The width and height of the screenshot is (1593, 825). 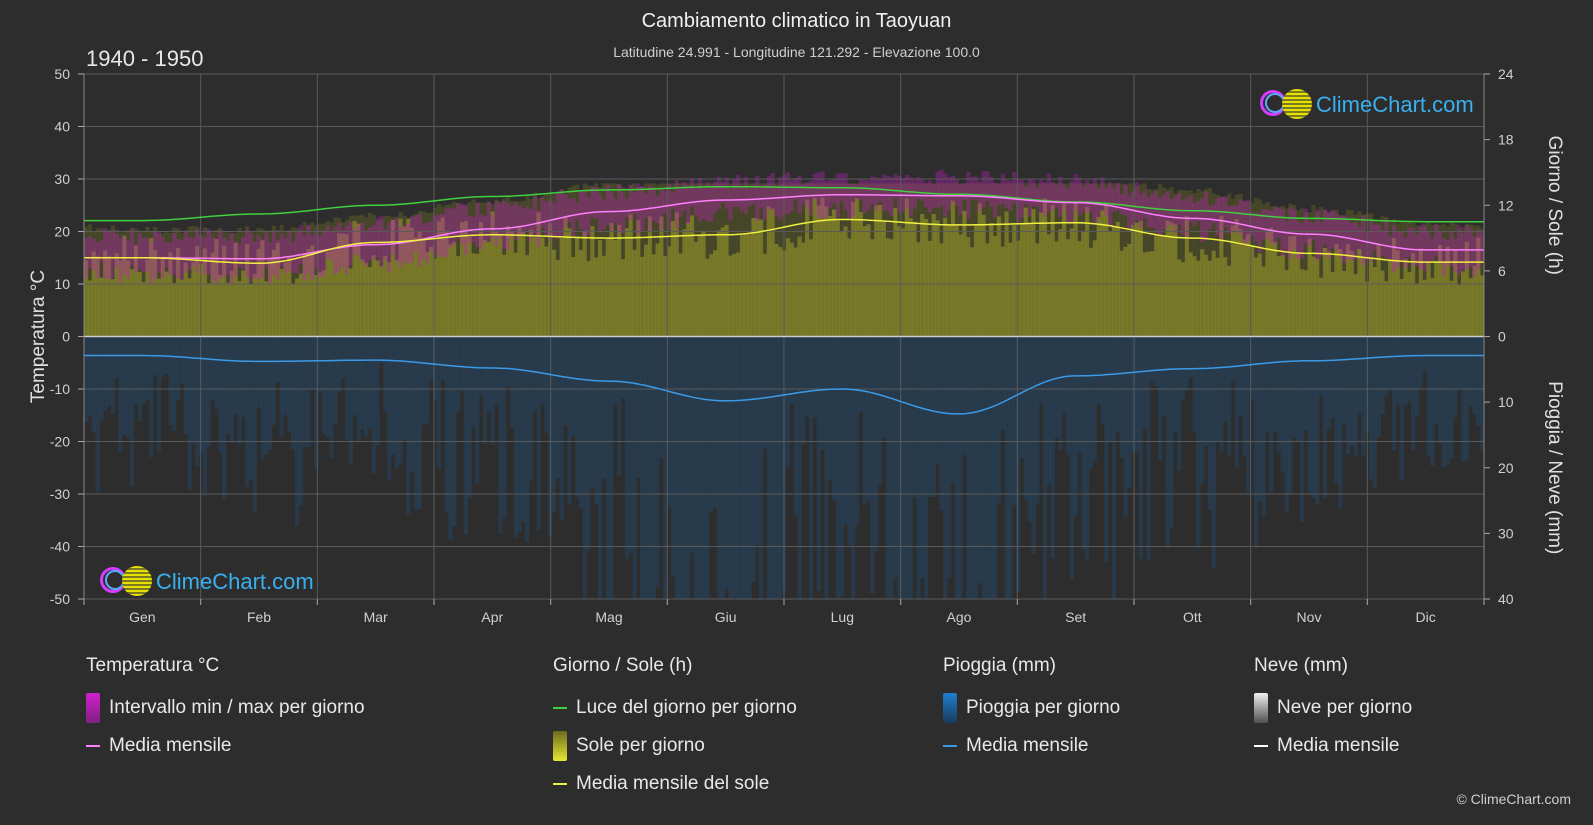 I want to click on y-left-tick-label: 30, so click(x=62, y=179).